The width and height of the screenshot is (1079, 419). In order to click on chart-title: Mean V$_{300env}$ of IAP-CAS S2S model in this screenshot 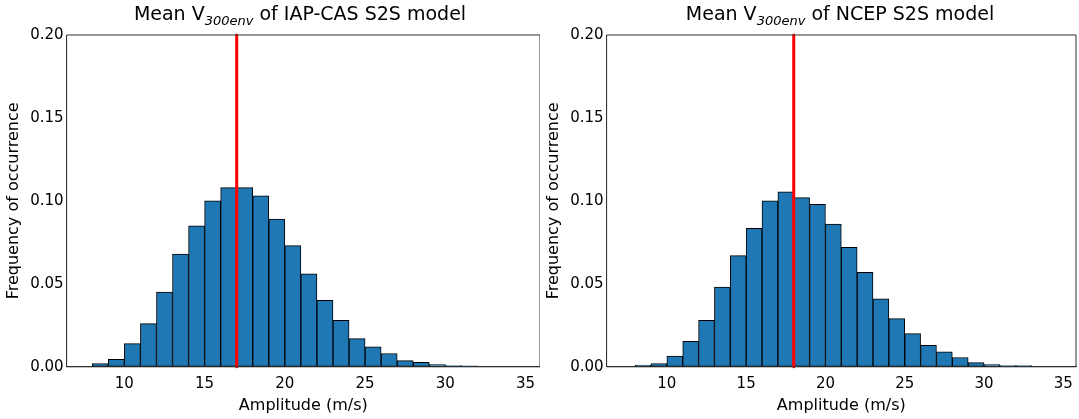, I will do `click(300, 15)`.